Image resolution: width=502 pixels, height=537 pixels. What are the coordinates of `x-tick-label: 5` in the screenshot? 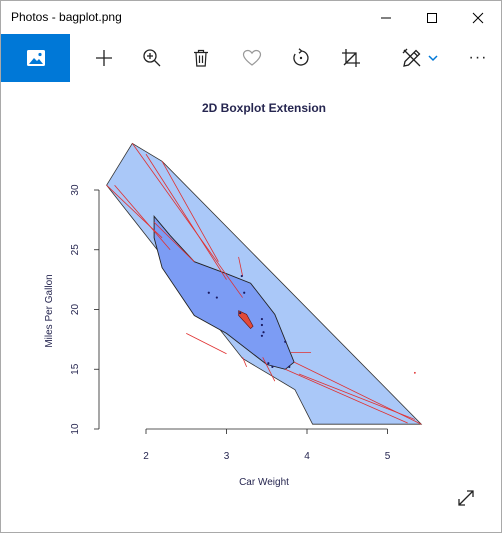 It's located at (388, 456).